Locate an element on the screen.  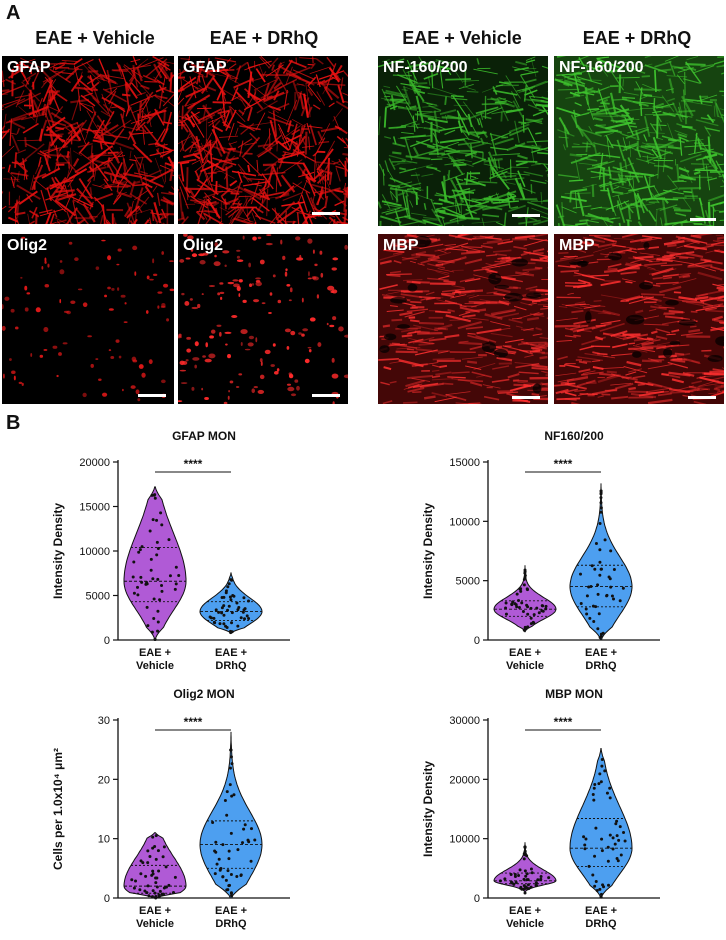
chart-title: MBP MON is located at coordinates (574, 694).